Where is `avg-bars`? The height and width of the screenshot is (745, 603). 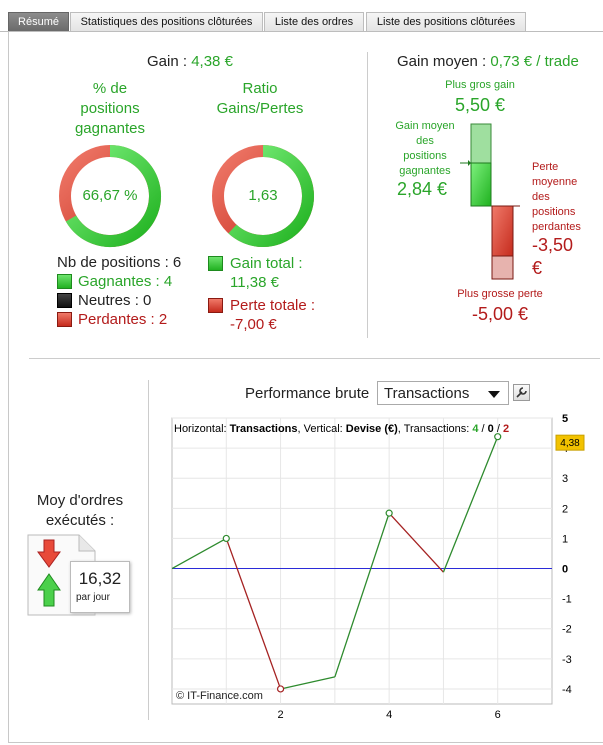 avg-bars is located at coordinates (490, 201).